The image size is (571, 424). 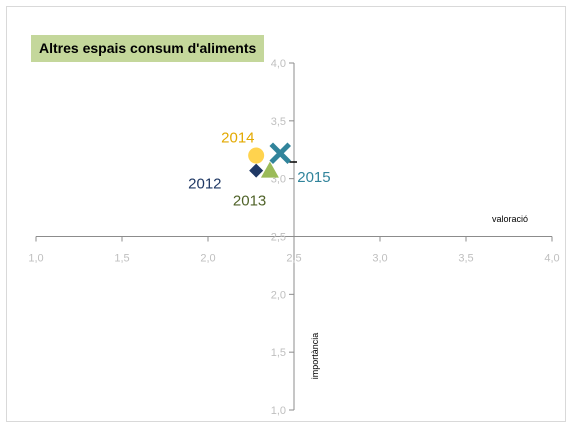 I want to click on x-tick-label: 1,0, so click(x=35, y=259).